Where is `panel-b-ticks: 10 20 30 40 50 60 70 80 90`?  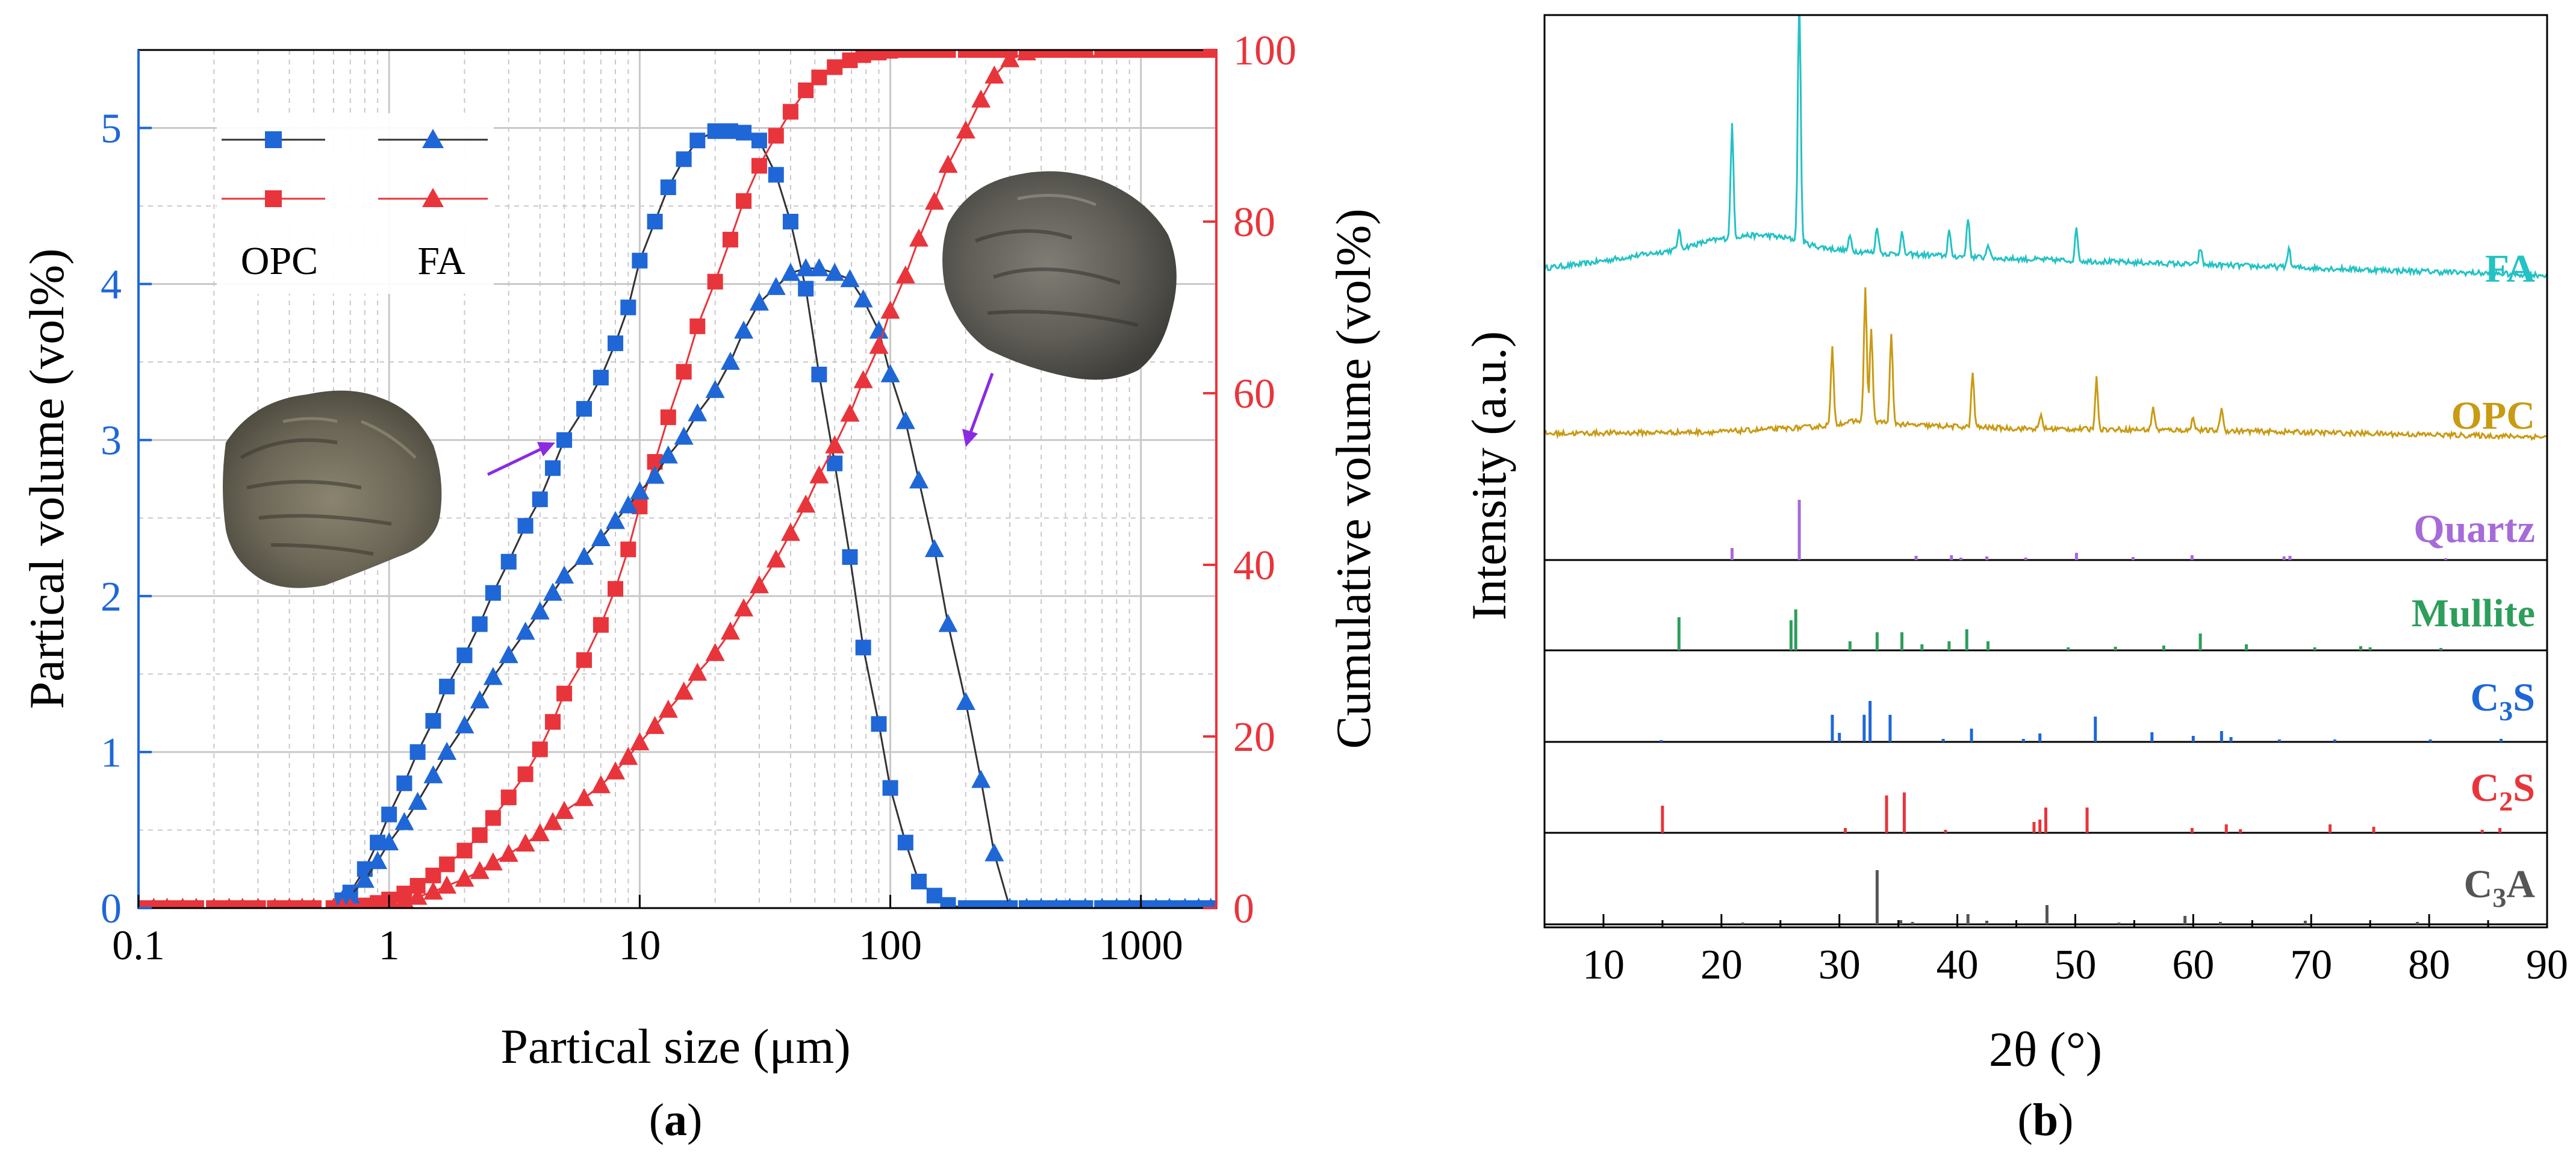
panel-b-ticks: 10 20 30 40 50 60 70 80 90 is located at coordinates (2075, 951).